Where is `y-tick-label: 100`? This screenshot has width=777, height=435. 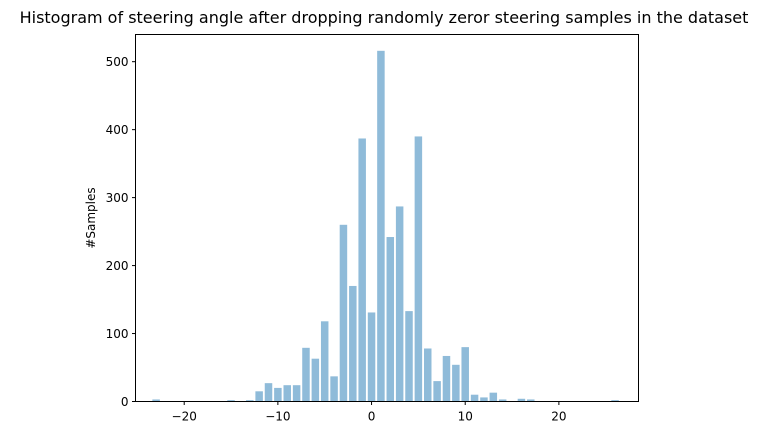
y-tick-label: 100 is located at coordinates (117, 334).